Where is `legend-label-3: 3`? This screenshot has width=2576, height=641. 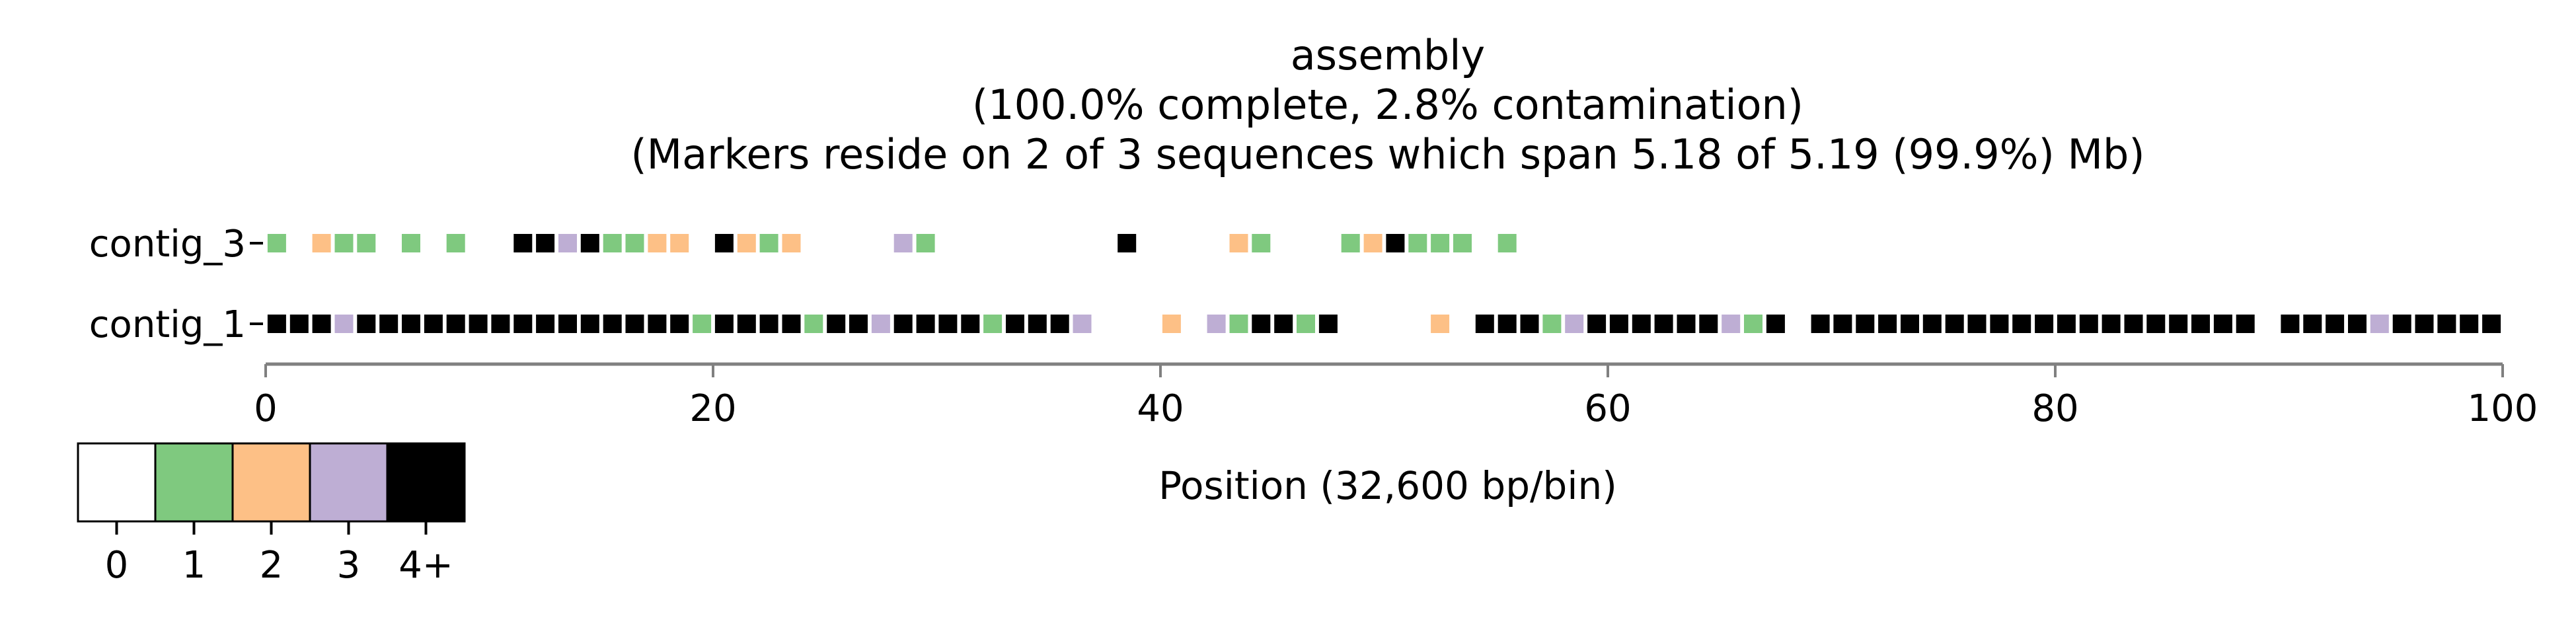
legend-label-3: 3 is located at coordinates (349, 565).